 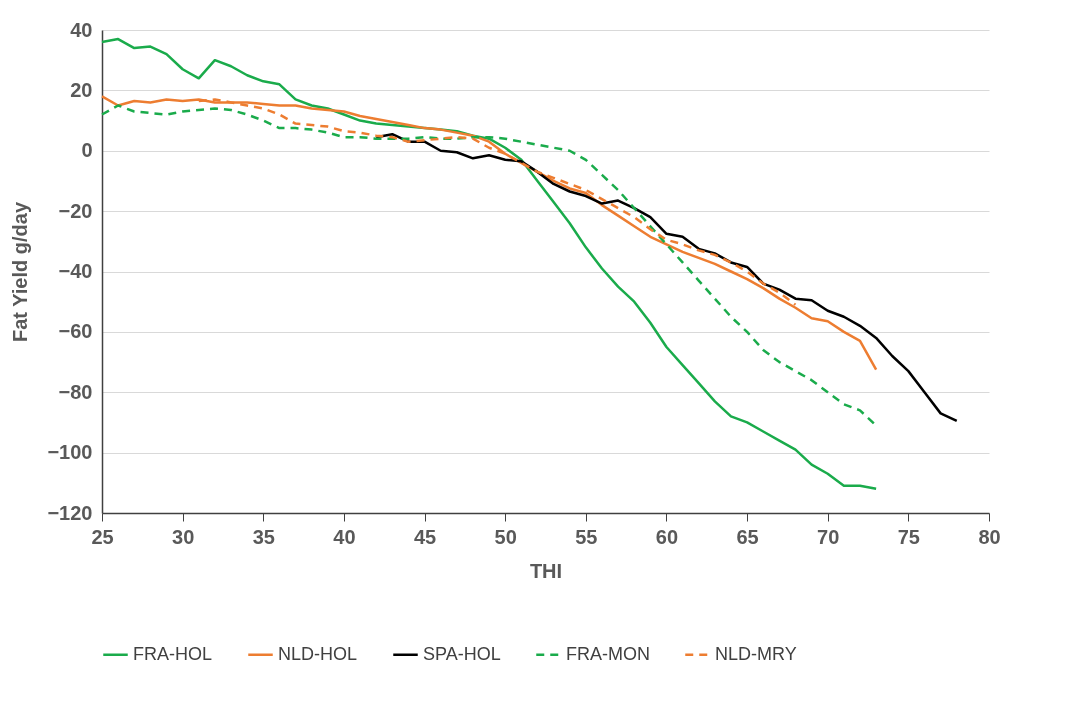 I want to click on x-axis-title: THI, so click(x=546, y=570).